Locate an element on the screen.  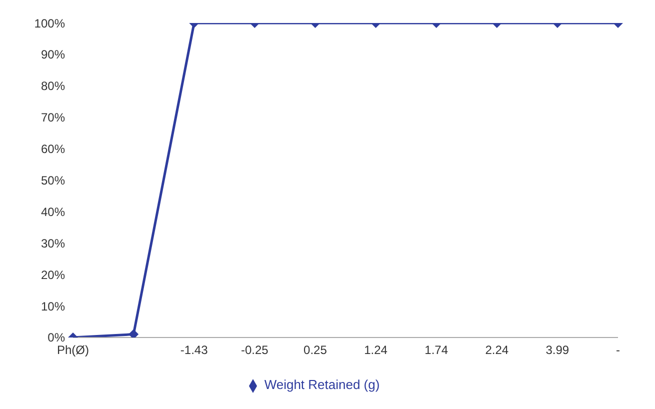
point is located at coordinates (133, 333).